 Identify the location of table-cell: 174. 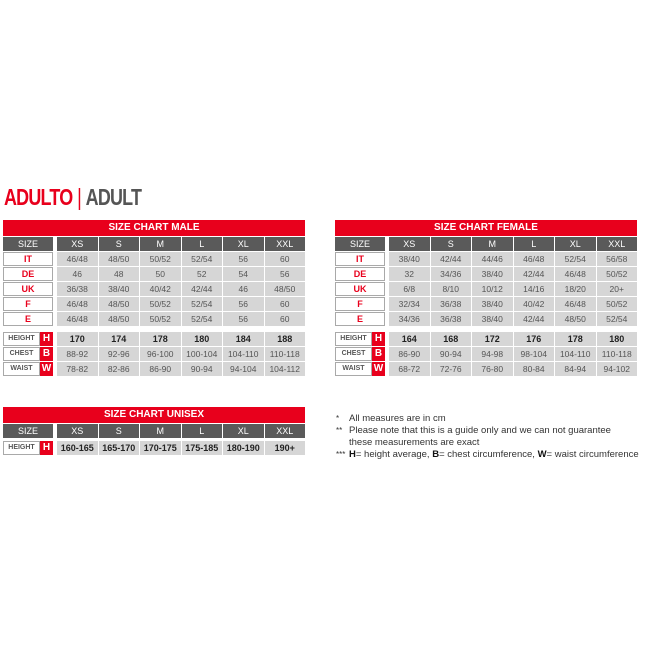
(118, 339).